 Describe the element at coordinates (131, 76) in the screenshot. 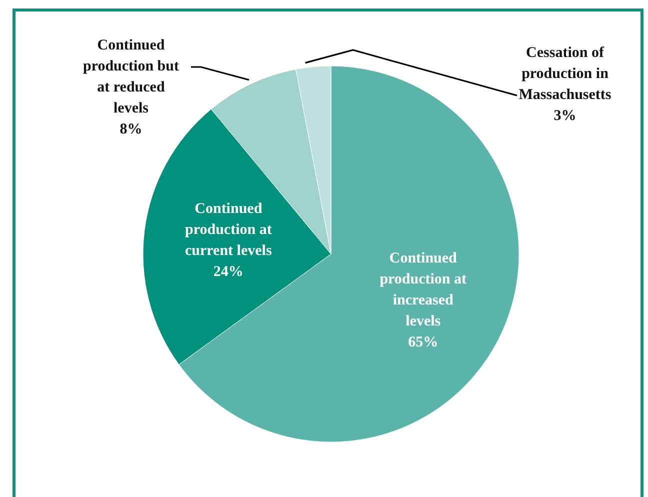

I see `slice-label: Continued production but at reduced levels` at that location.